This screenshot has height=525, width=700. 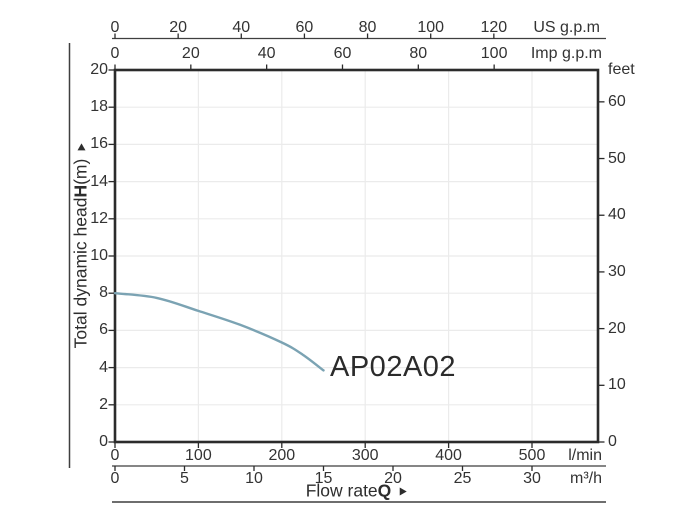 I want to click on tick-label-imp-gpm: 80, so click(x=418, y=53).